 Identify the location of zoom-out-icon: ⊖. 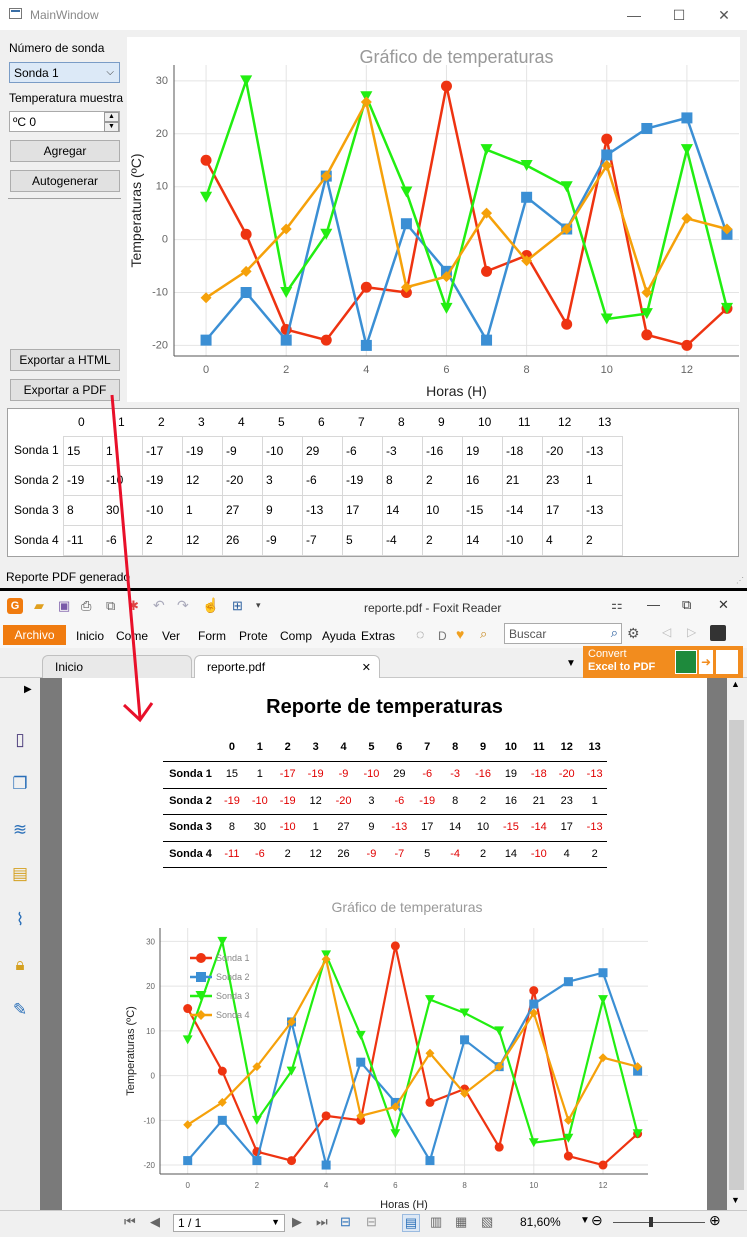
(597, 1220).